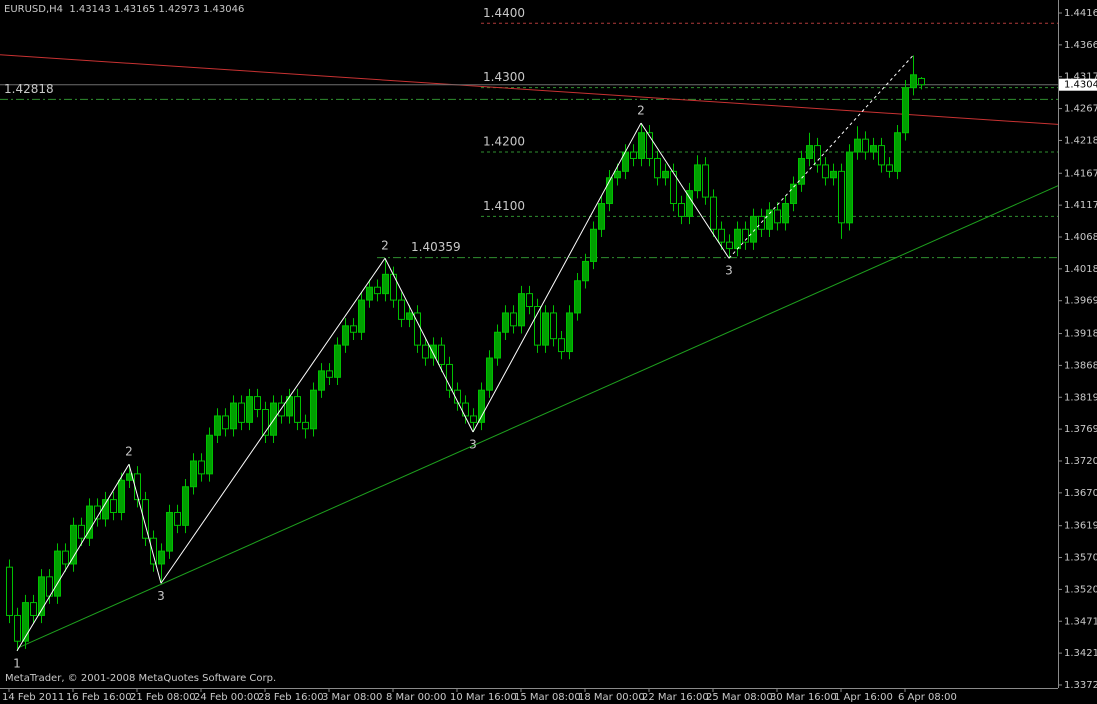 This screenshot has height=704, width=1097. Describe the element at coordinates (1080, 429) in the screenshot. I see `y-tick-label: 1.37695` at that location.